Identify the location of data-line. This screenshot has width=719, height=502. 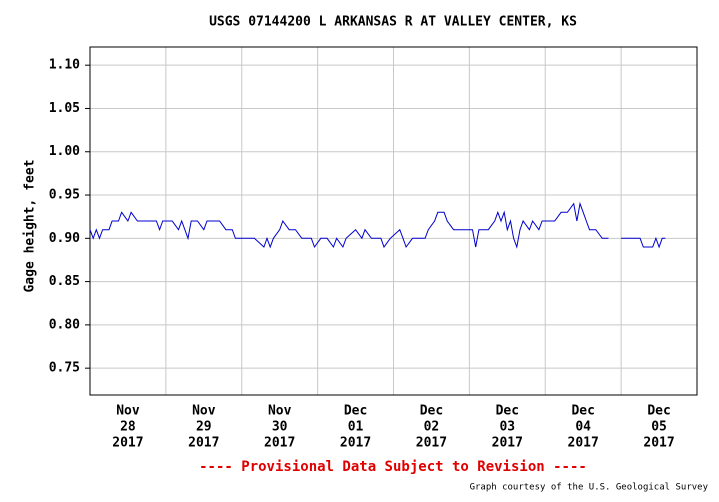
(377, 225).